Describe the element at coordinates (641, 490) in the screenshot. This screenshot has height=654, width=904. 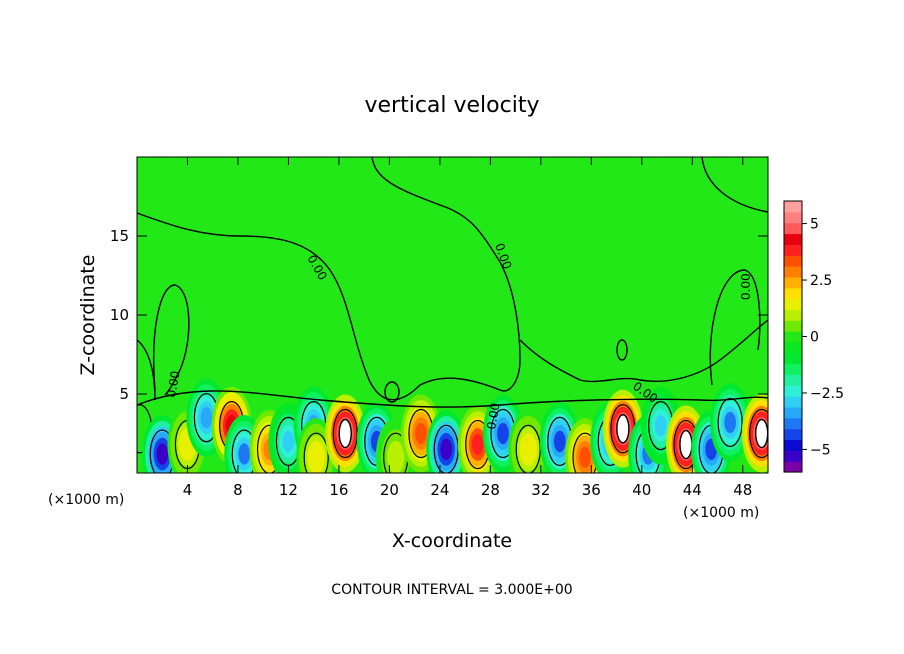
I see `x-tick-label: 40` at that location.